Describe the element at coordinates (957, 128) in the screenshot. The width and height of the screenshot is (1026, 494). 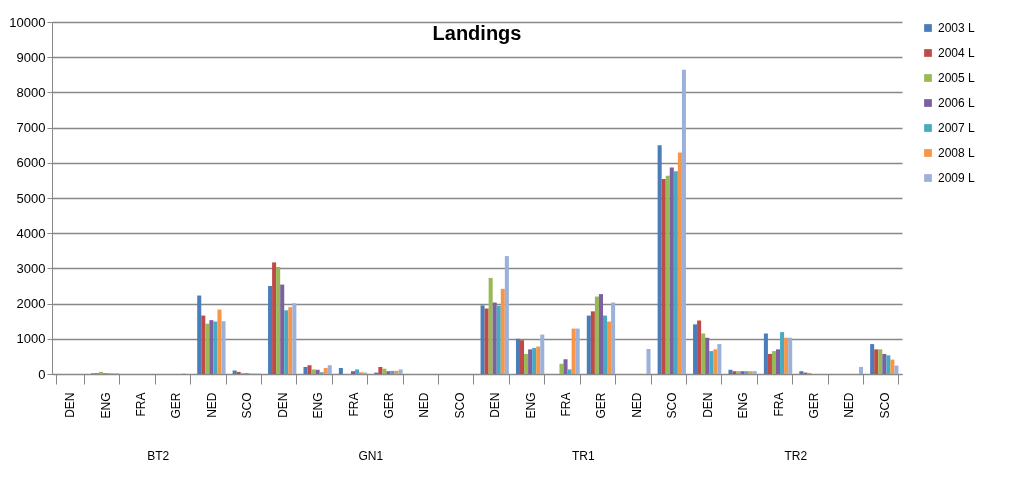
I see `legend-label: 2007 L` at that location.